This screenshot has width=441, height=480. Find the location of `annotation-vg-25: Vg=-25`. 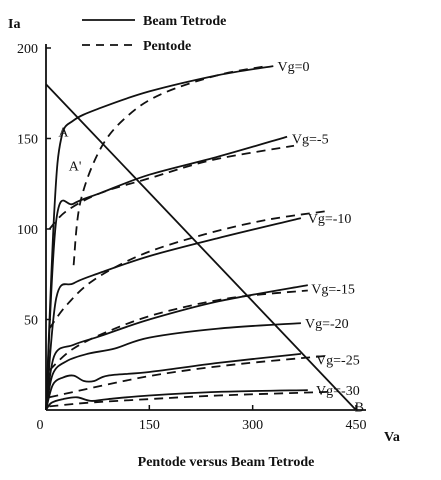

annotation-vg-25: Vg=-25 is located at coordinates (338, 360).